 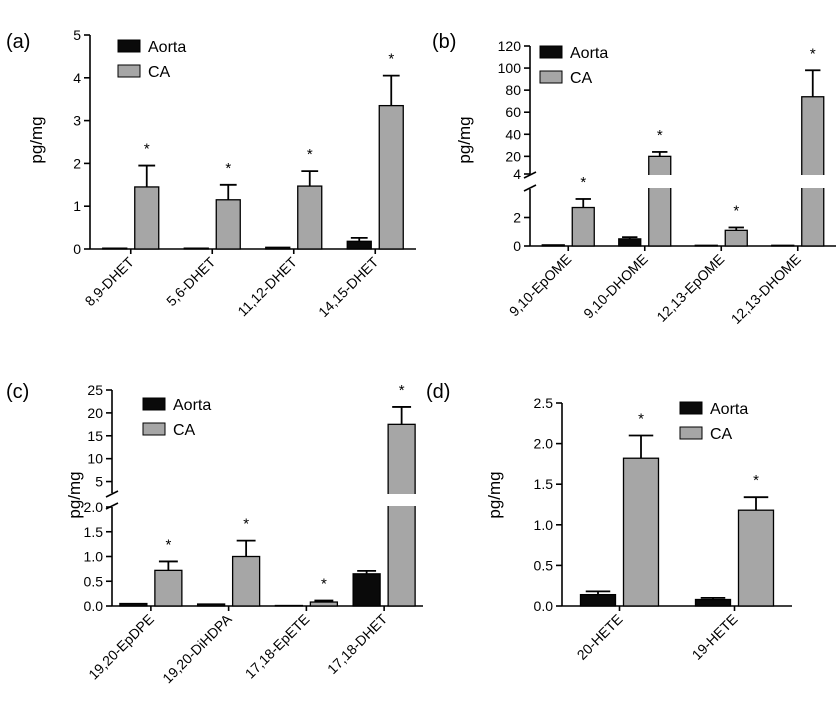 I want to click on y-tick-label: 40, so click(x=513, y=134).